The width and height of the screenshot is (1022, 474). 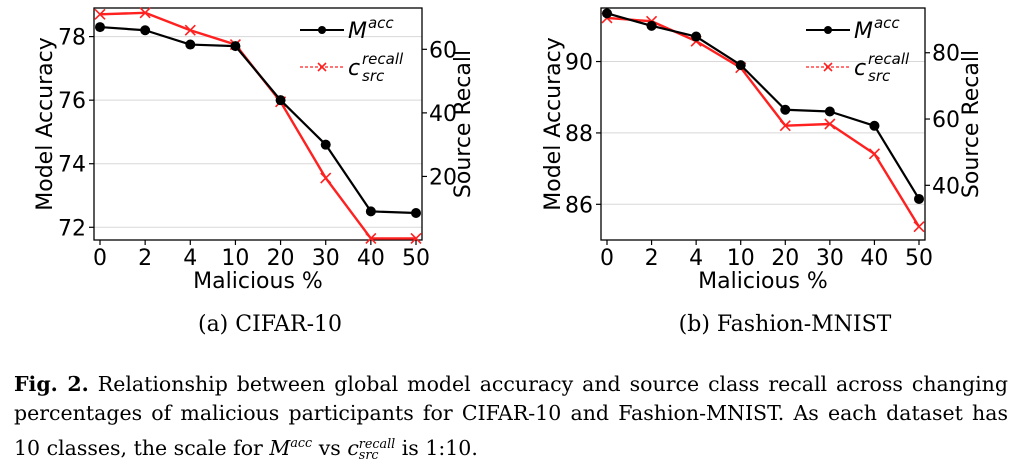 What do you see at coordinates (280, 447) in the screenshot?
I see `caption-m-base: M` at bounding box center [280, 447].